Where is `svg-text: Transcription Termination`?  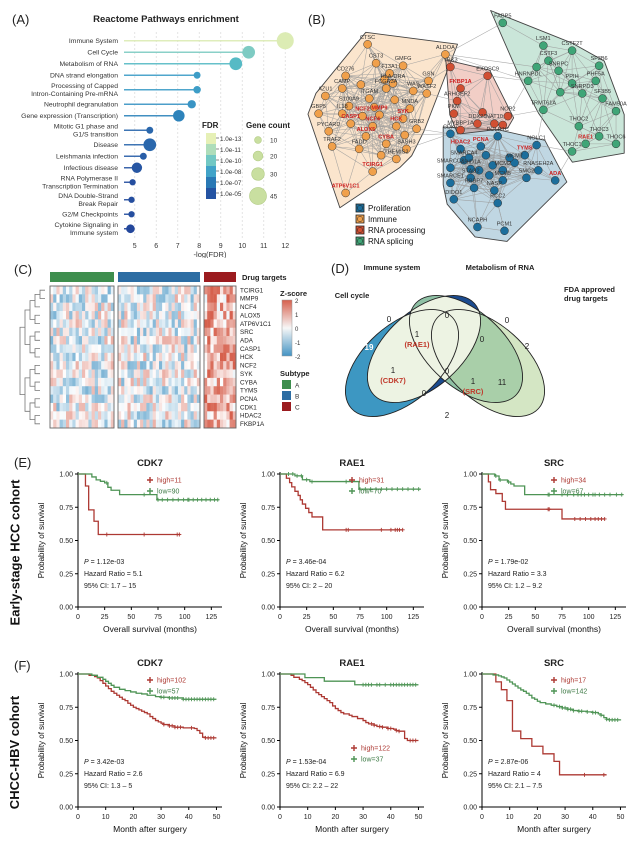
svg-text: Transcription Termination is located at coordinates (80, 187).